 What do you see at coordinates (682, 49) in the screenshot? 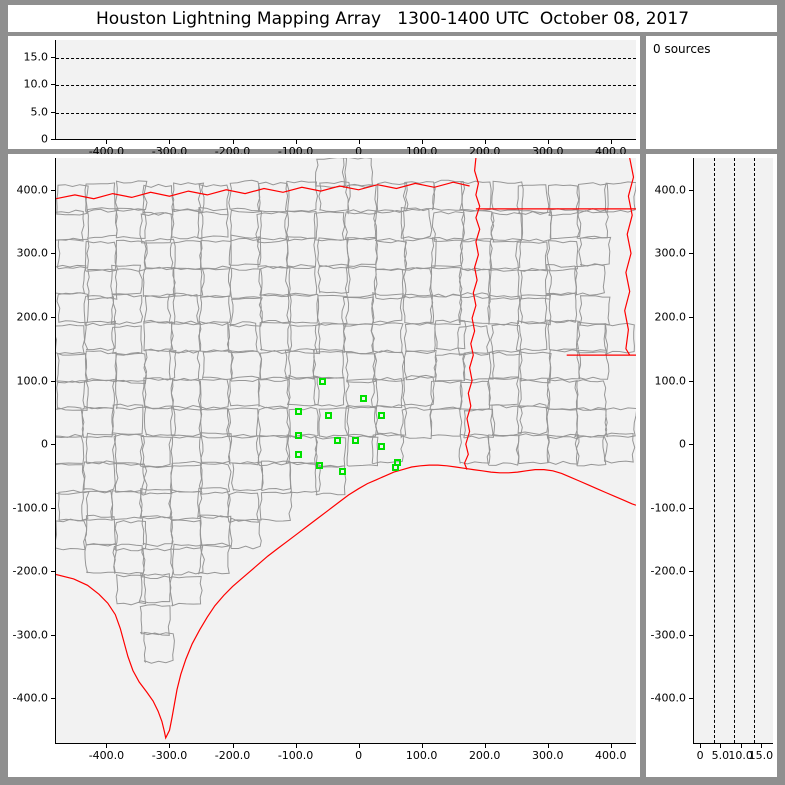
I see `source-count-label: 0 sources` at bounding box center [682, 49].